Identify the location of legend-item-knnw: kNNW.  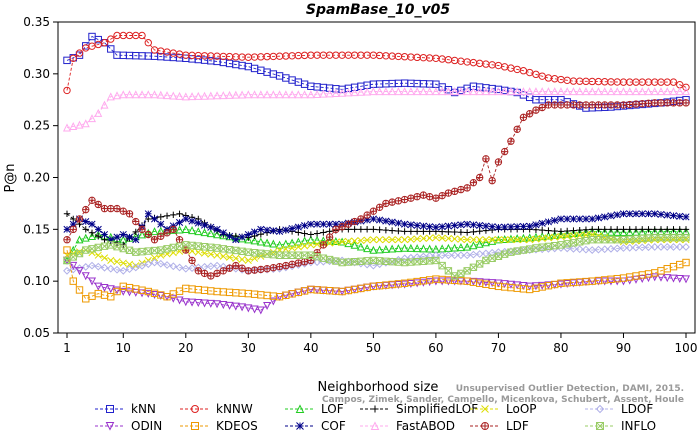
(216, 409).